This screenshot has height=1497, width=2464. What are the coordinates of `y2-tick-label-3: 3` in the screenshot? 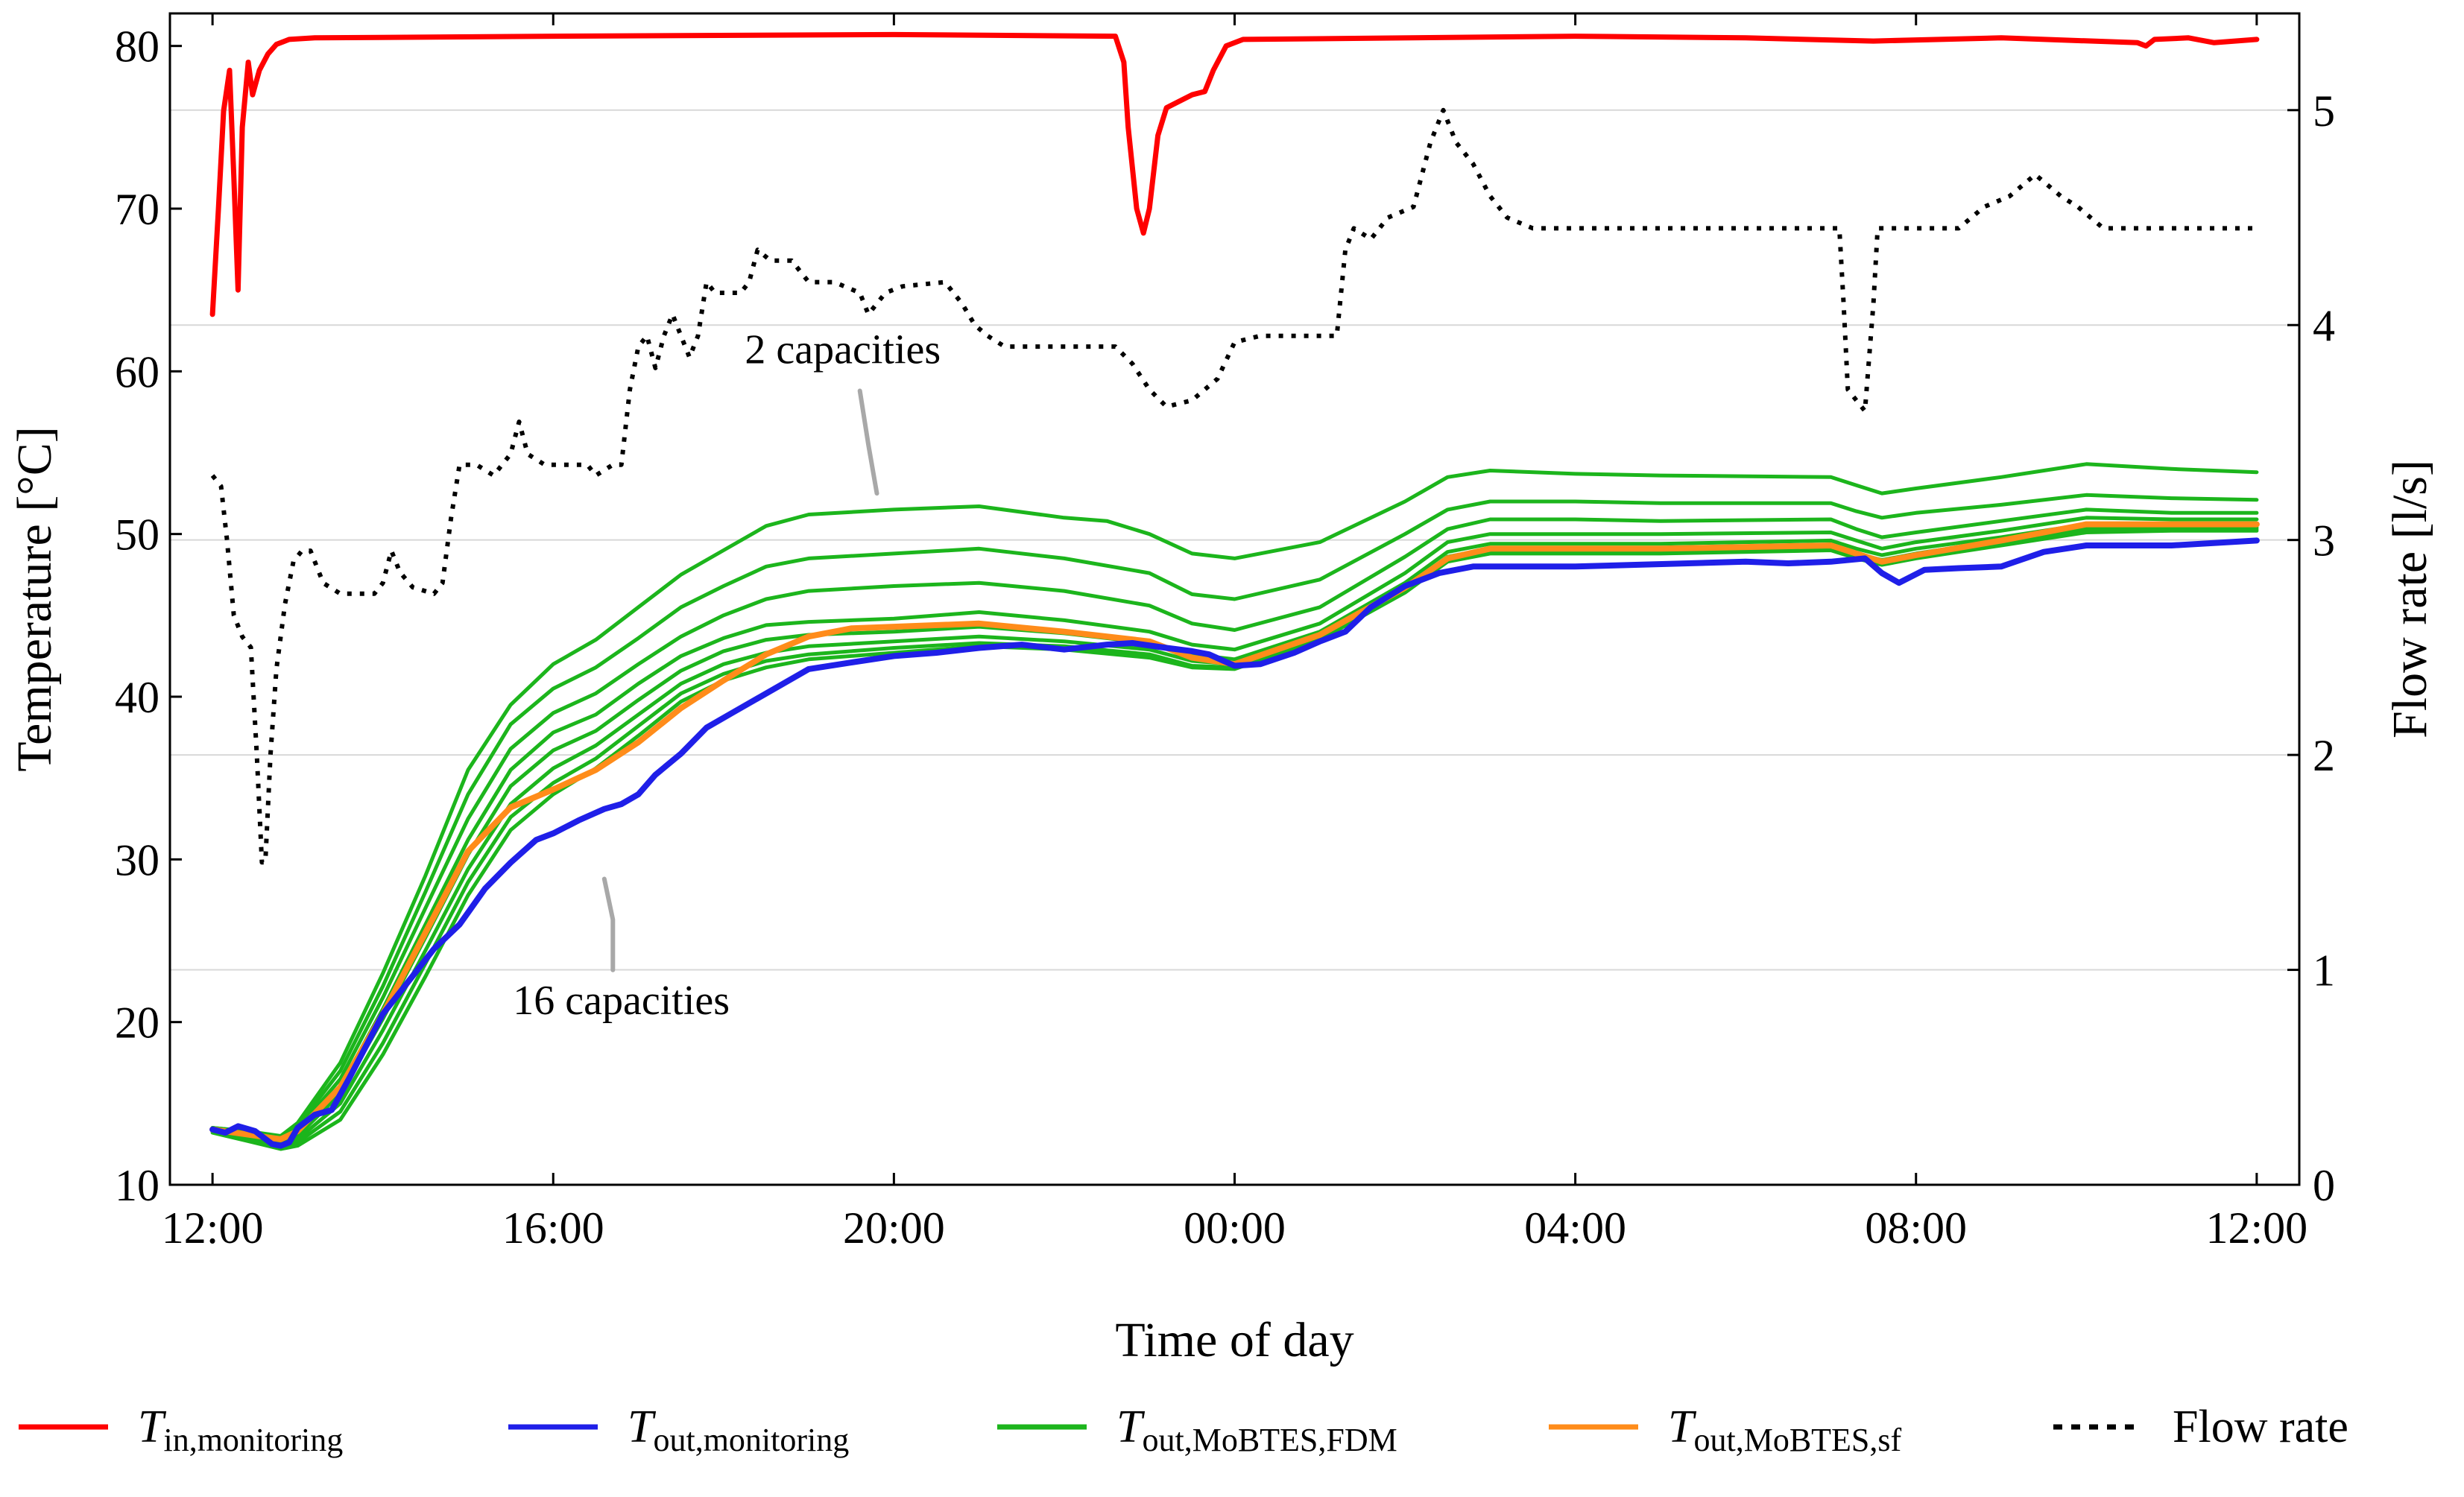 It's located at (2324, 541).